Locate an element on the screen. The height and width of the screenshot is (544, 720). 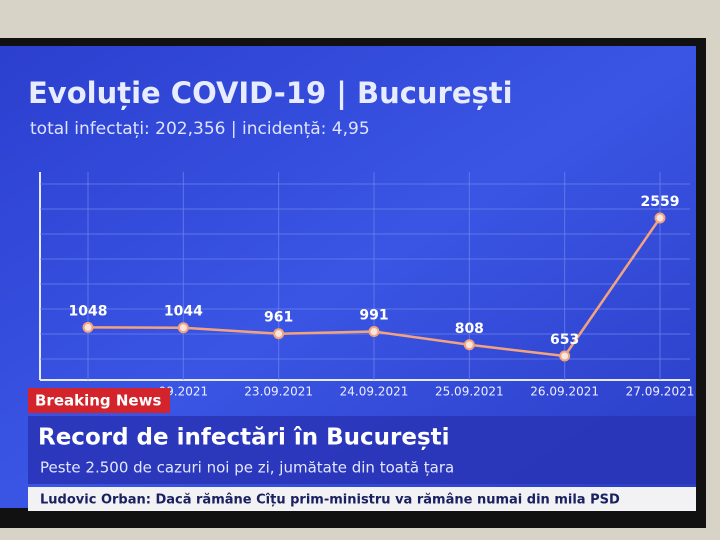
x-tick-label: 26.09.2021 is located at coordinates (564, 392).